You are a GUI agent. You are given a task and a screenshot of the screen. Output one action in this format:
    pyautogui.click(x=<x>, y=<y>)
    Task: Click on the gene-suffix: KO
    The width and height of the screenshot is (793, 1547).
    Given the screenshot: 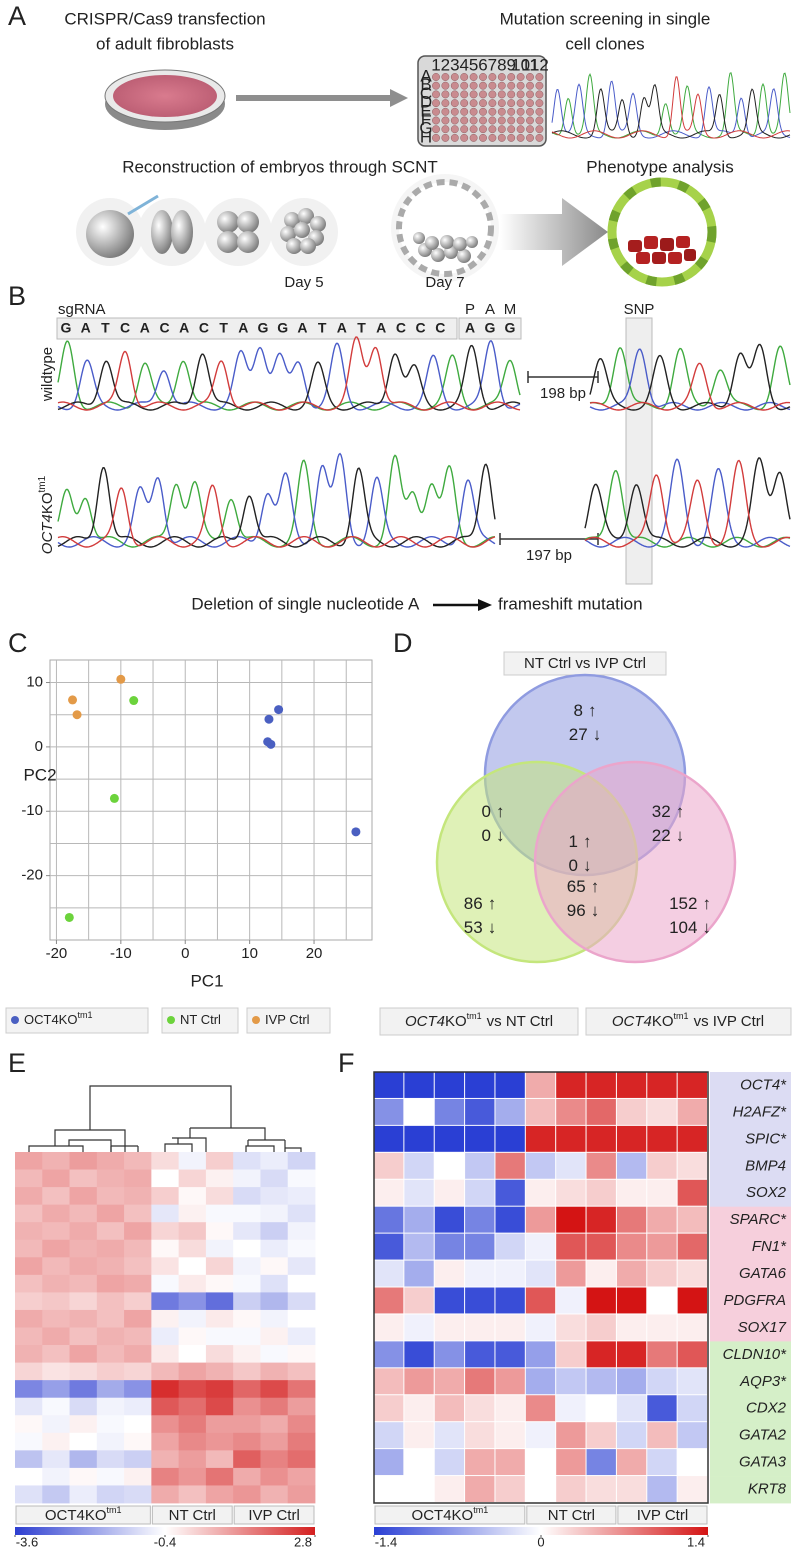 What is the action you would take?
    pyautogui.click(x=663, y=1021)
    